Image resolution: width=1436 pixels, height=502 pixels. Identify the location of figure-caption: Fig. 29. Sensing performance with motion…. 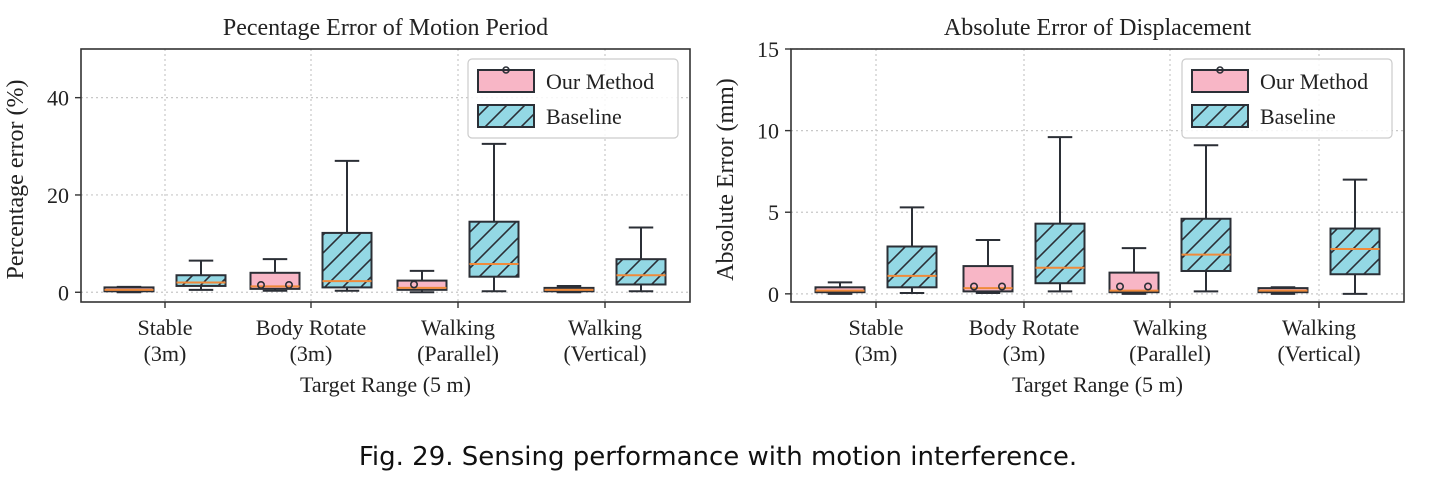
(718, 457).